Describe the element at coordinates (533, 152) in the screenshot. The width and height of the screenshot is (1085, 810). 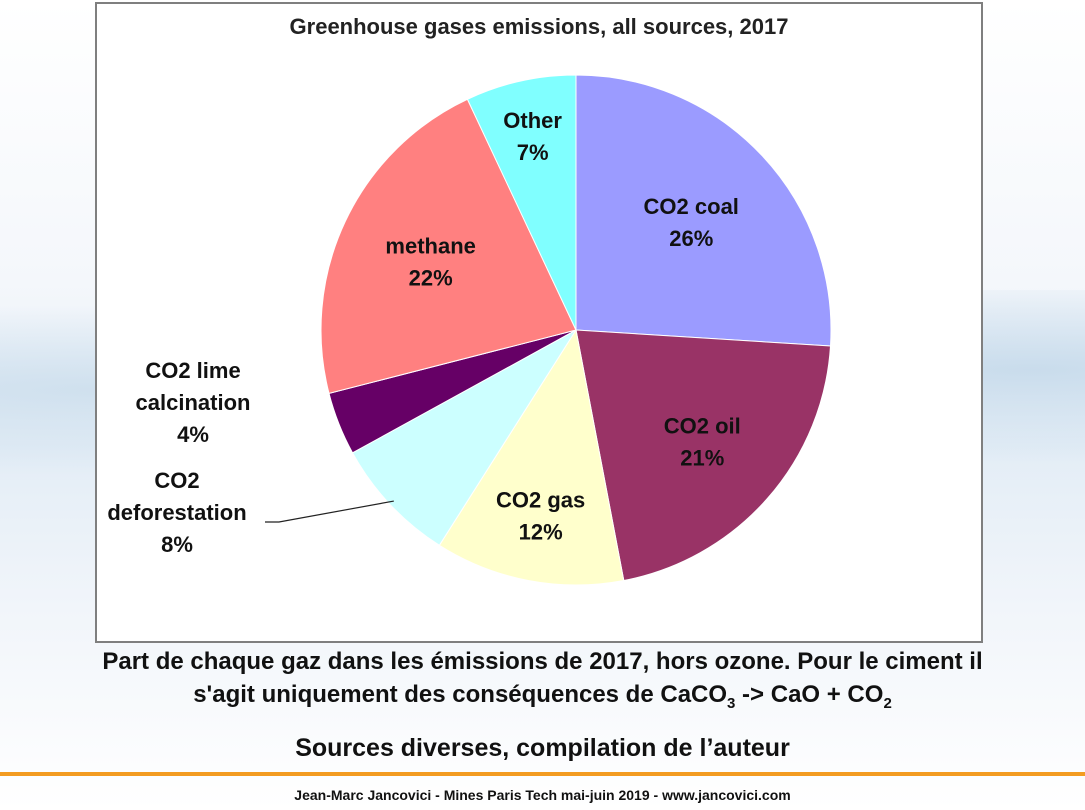
I see `slice-value-label: 7%` at that location.